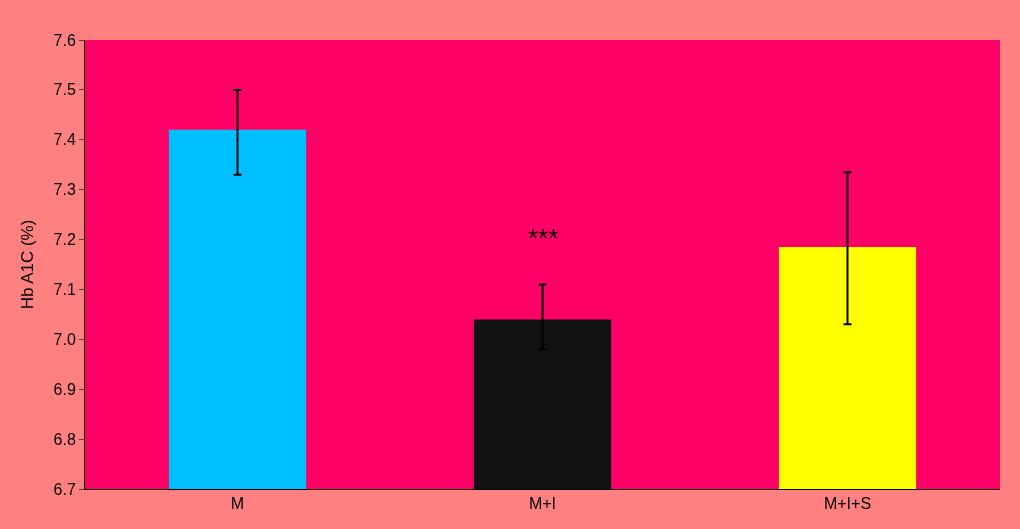 Image resolution: width=1020 pixels, height=529 pixels. I want to click on y-tick-label: 7.6, so click(64, 40).